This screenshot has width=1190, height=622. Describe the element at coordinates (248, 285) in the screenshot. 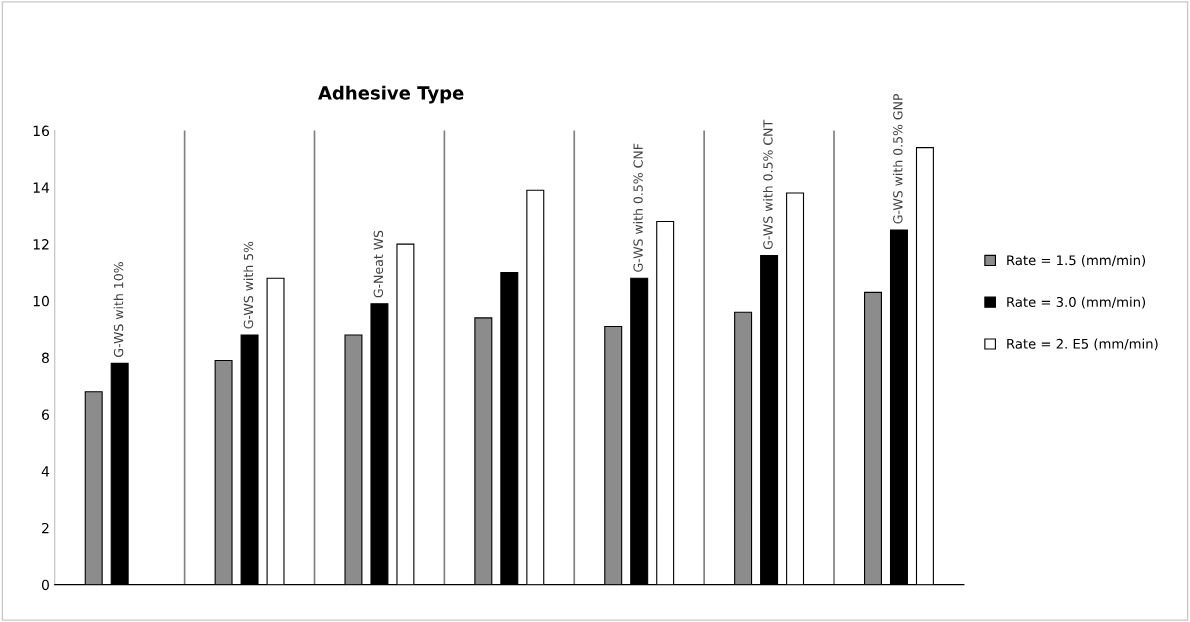

I see `x-tick-label: G-WS with 5%` at that location.